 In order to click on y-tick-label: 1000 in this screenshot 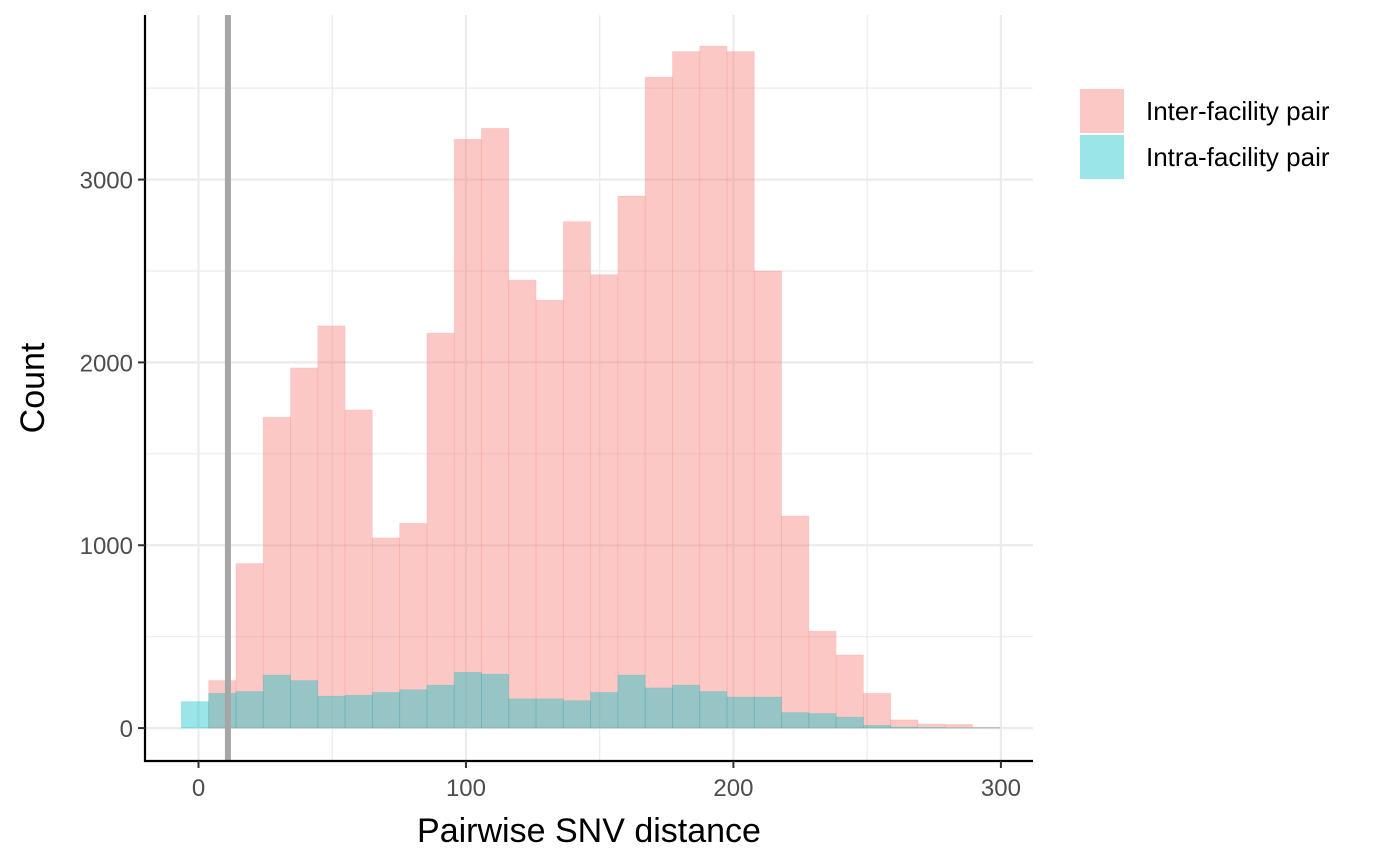, I will do `click(106, 546)`.